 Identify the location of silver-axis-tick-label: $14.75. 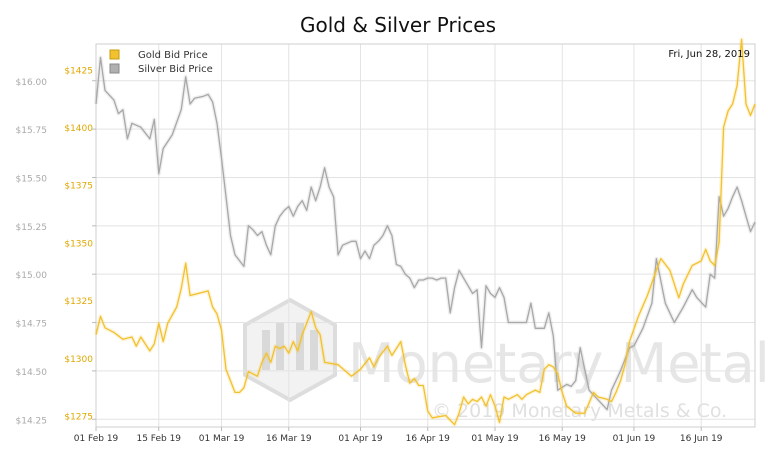
(32, 325).